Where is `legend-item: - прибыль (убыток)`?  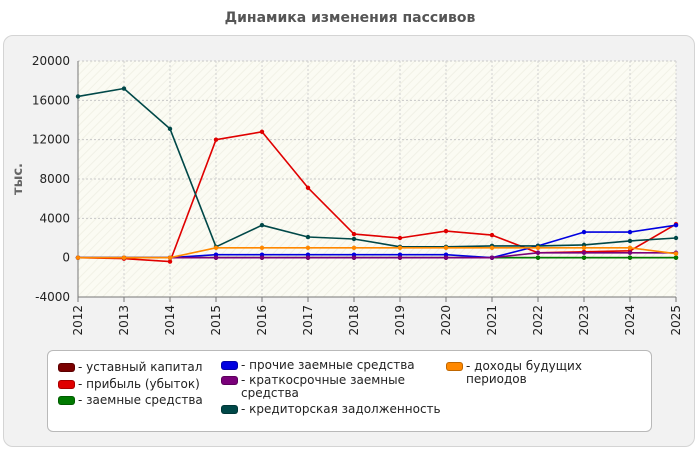 legend-item: - прибыль (убыток) is located at coordinates (138, 384).